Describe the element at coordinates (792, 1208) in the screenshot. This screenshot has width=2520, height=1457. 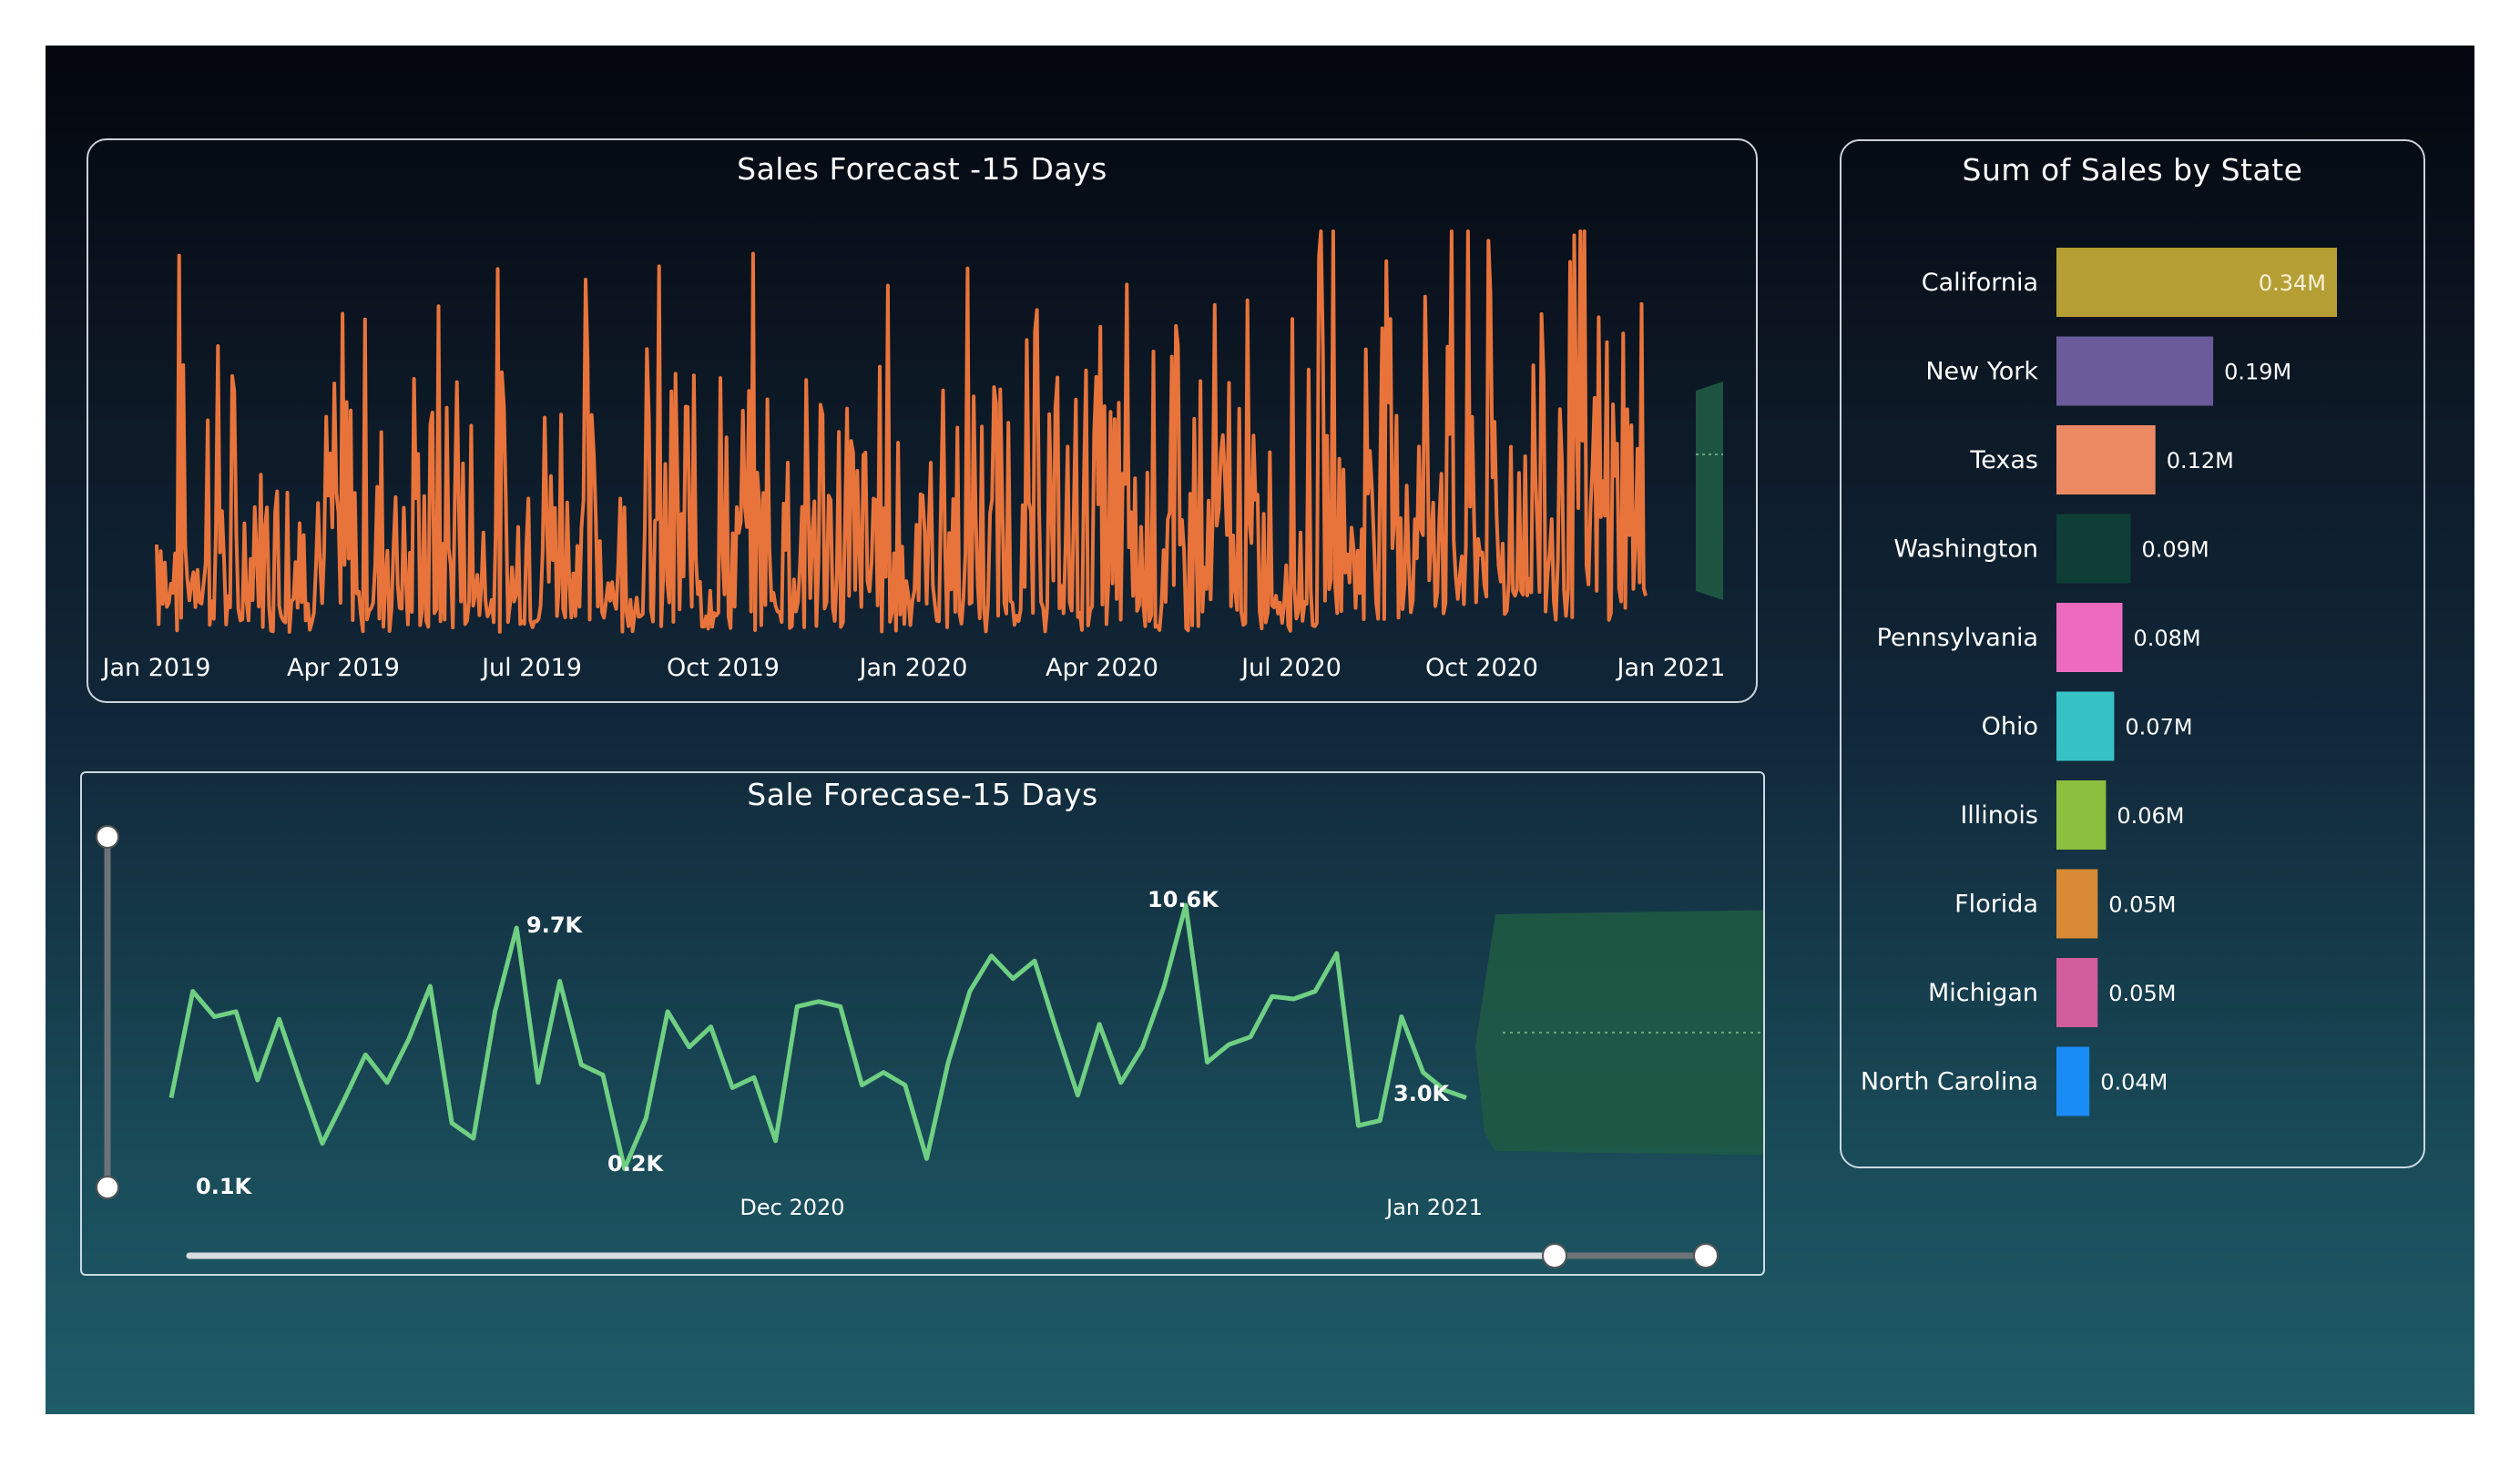
I see `x-tick-label: Dec 2020` at that location.